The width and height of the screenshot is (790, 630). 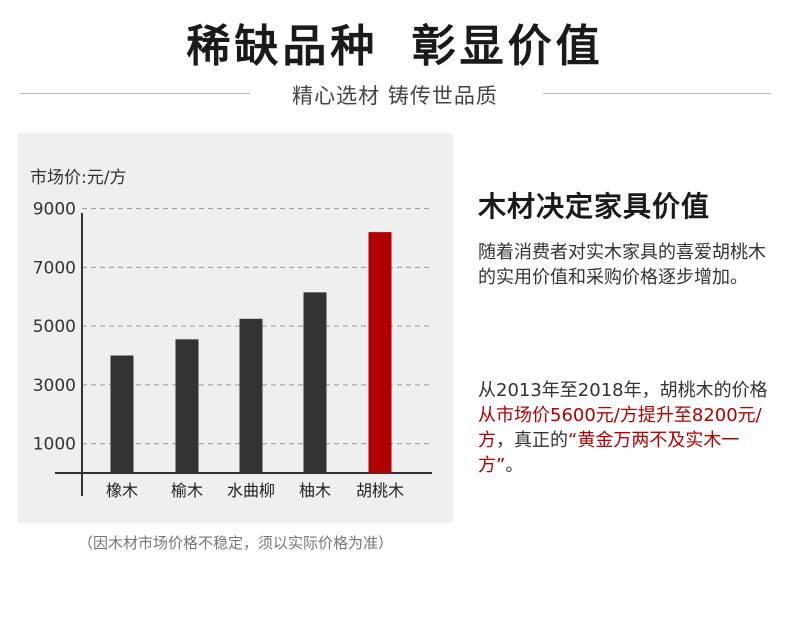 What do you see at coordinates (514, 465) in the screenshot?
I see `para2-text-e: 。` at bounding box center [514, 465].